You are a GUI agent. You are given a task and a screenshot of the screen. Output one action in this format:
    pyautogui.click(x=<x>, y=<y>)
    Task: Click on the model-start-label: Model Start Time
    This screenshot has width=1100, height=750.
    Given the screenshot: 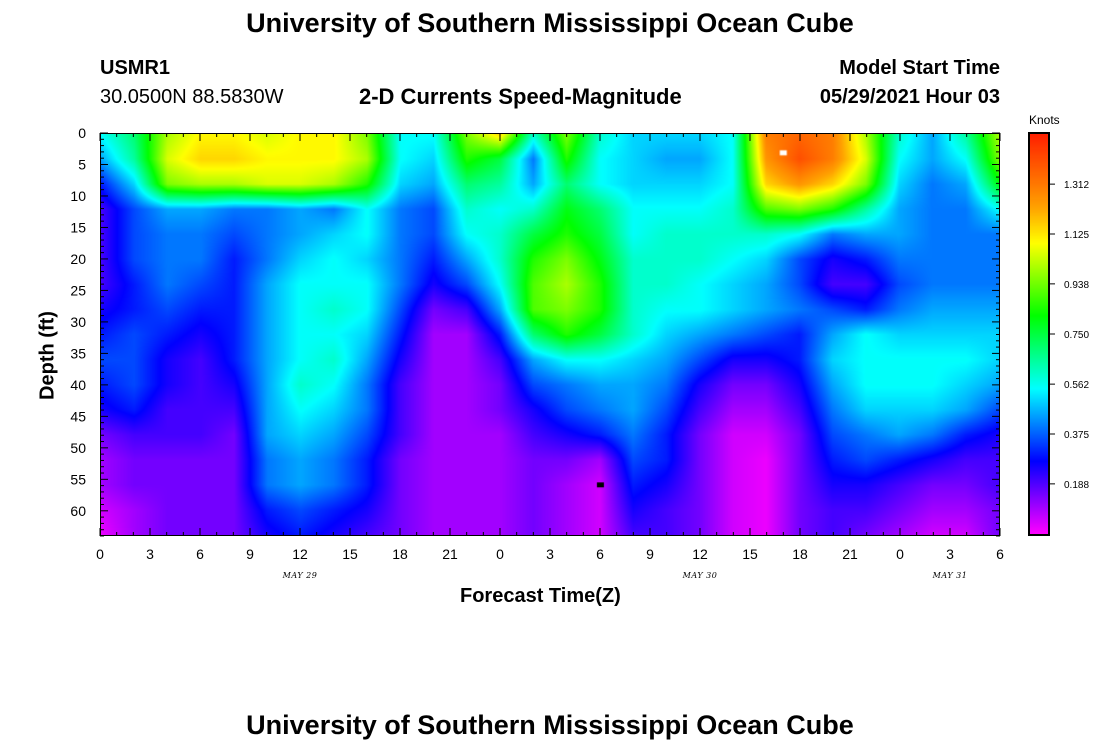 What is the action you would take?
    pyautogui.click(x=919, y=68)
    